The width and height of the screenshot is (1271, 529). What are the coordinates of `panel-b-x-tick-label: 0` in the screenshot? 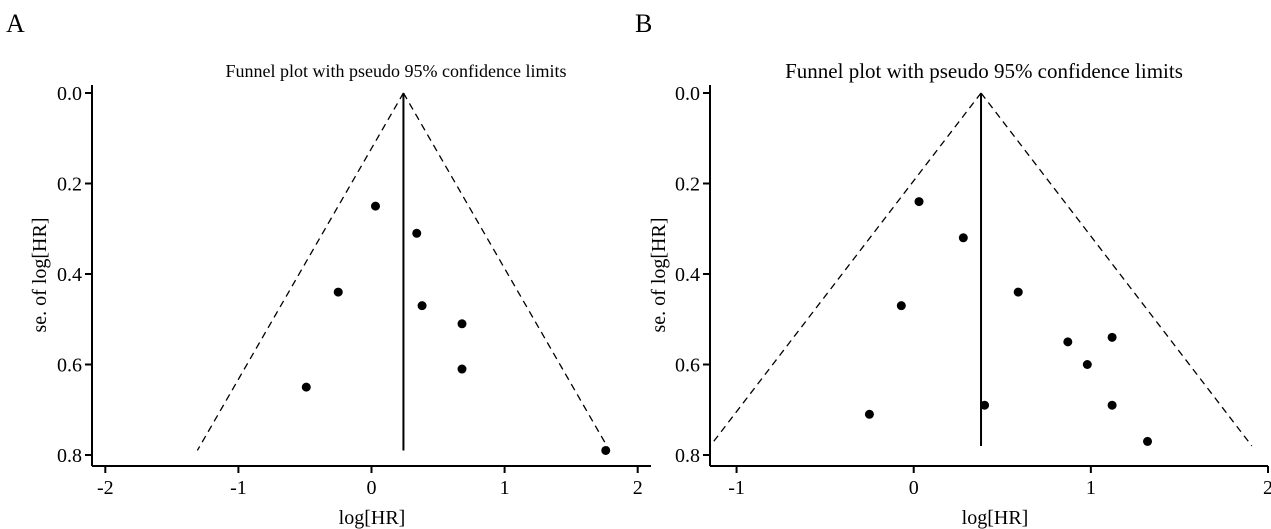 It's located at (914, 488).